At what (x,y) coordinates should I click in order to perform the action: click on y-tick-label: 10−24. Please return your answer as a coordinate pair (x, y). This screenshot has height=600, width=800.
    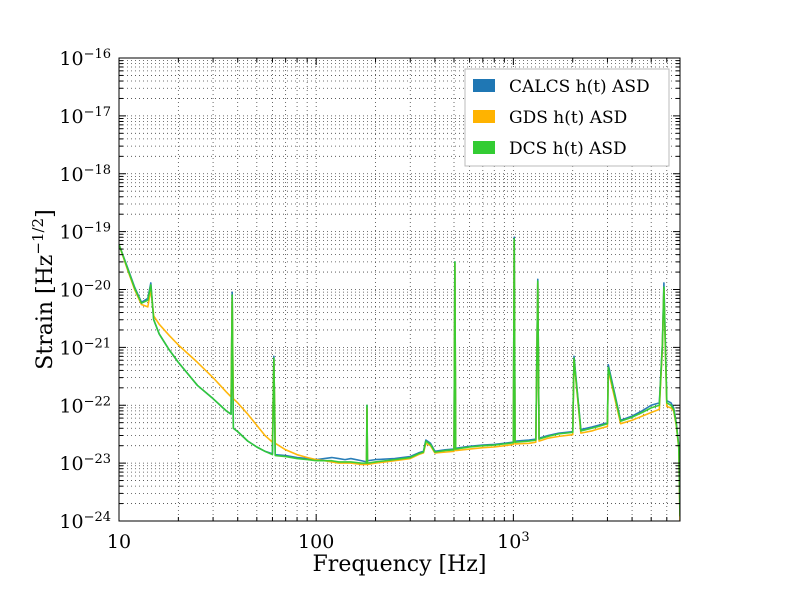
    Looking at the image, I should click on (85, 522).